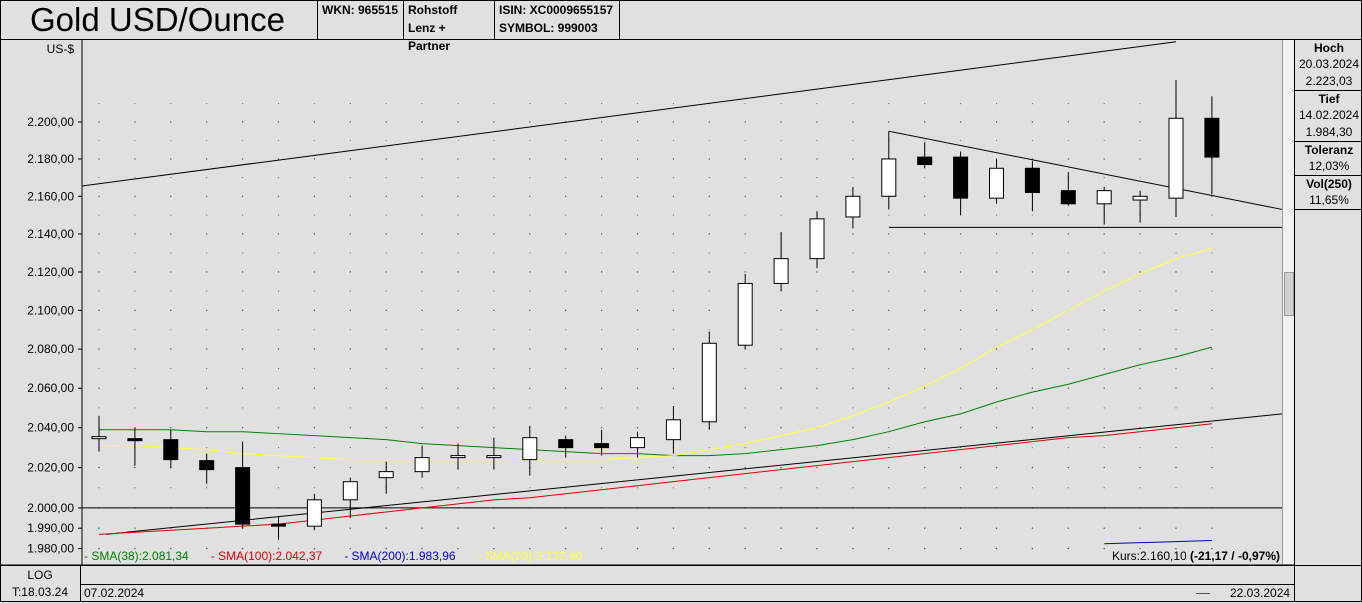 The width and height of the screenshot is (1362, 603). What do you see at coordinates (548, 28) in the screenshot?
I see `symbol-label: SYMBOL: 999003` at bounding box center [548, 28].